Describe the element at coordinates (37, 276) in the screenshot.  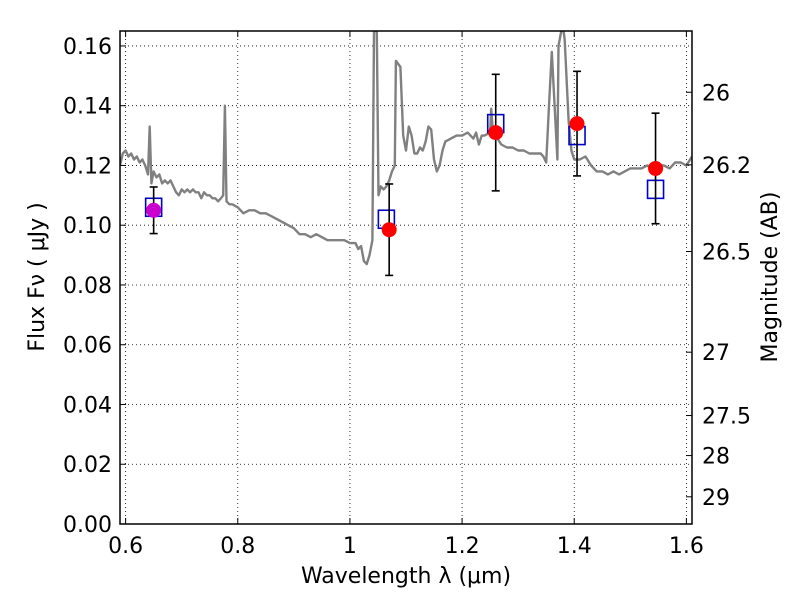
I see `y-axis-label: Flux Fν ( μJy )` at that location.